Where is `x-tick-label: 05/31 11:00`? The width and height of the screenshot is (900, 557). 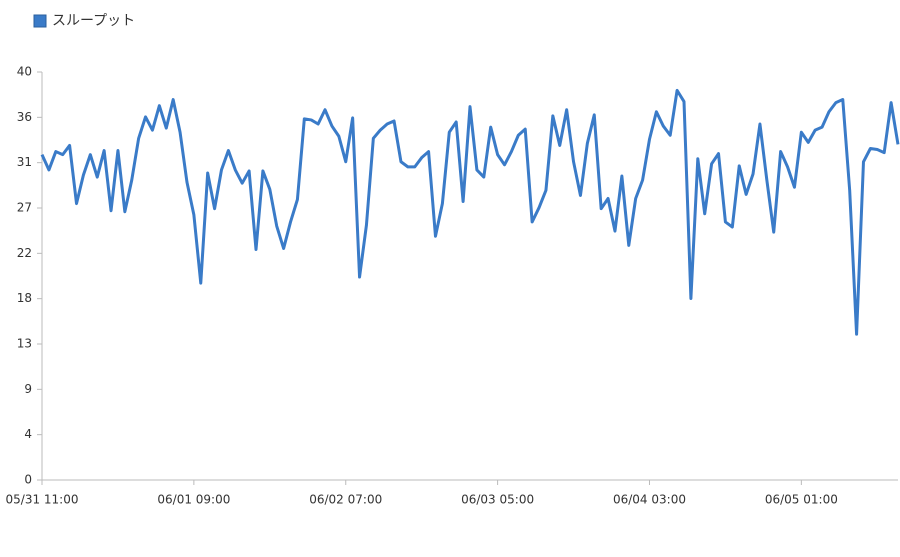 x-tick-label: 05/31 11:00 is located at coordinates (42, 500).